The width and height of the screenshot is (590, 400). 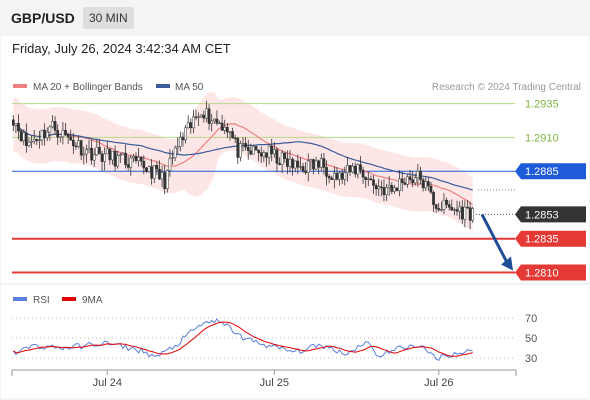 I want to click on rsi-pane: 70 50 30, so click(x=274, y=339).